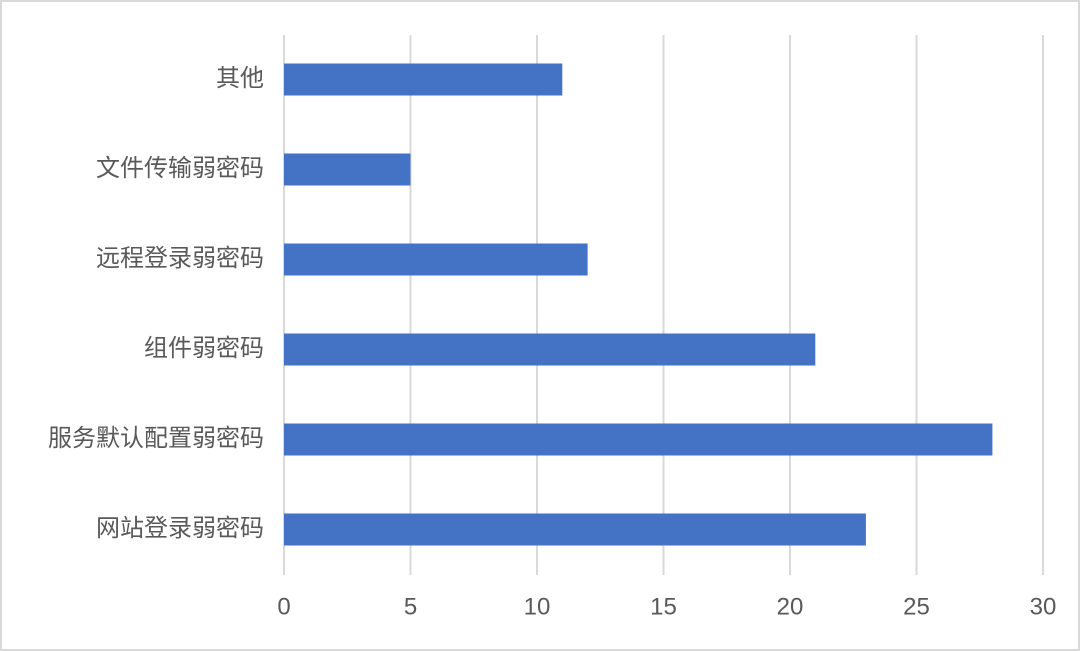 The image size is (1080, 651). Describe the element at coordinates (180, 528) in the screenshot. I see `y-tick-label: 网站登录弱密码` at that location.